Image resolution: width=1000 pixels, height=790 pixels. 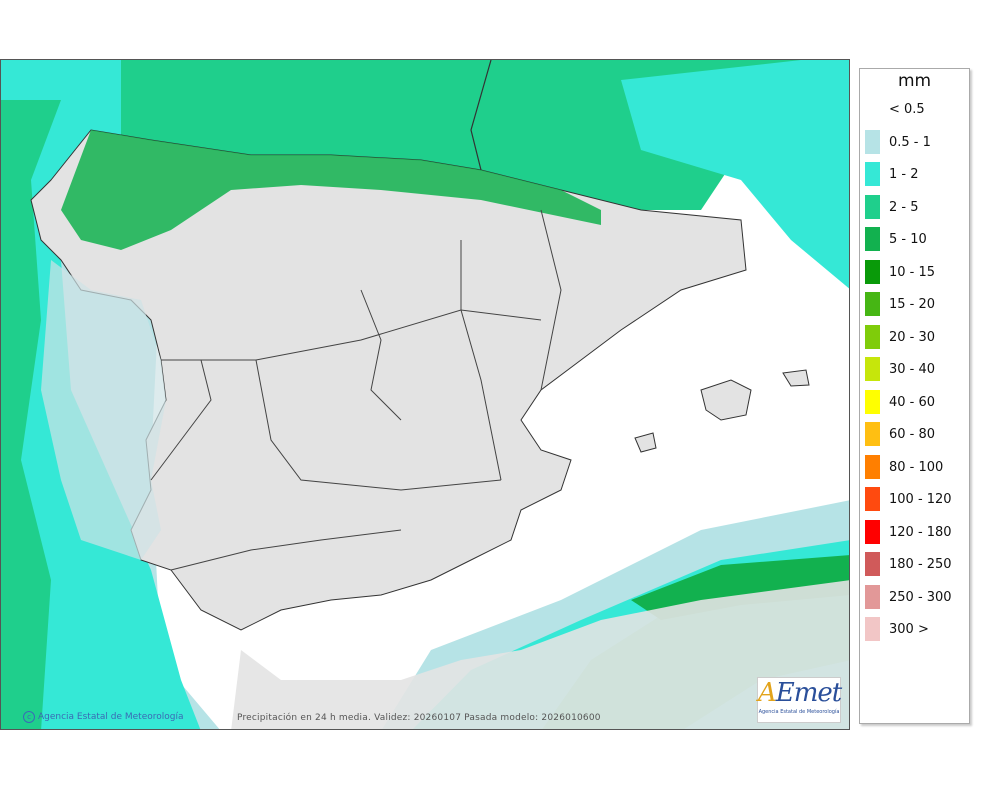 I want to click on legend-label: 0.5 - 1, so click(x=910, y=142).